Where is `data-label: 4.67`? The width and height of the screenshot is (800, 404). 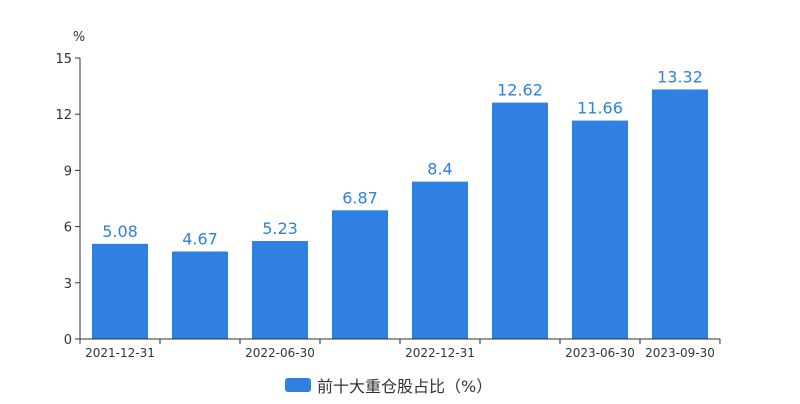
data-label: 4.67 is located at coordinates (200, 239).